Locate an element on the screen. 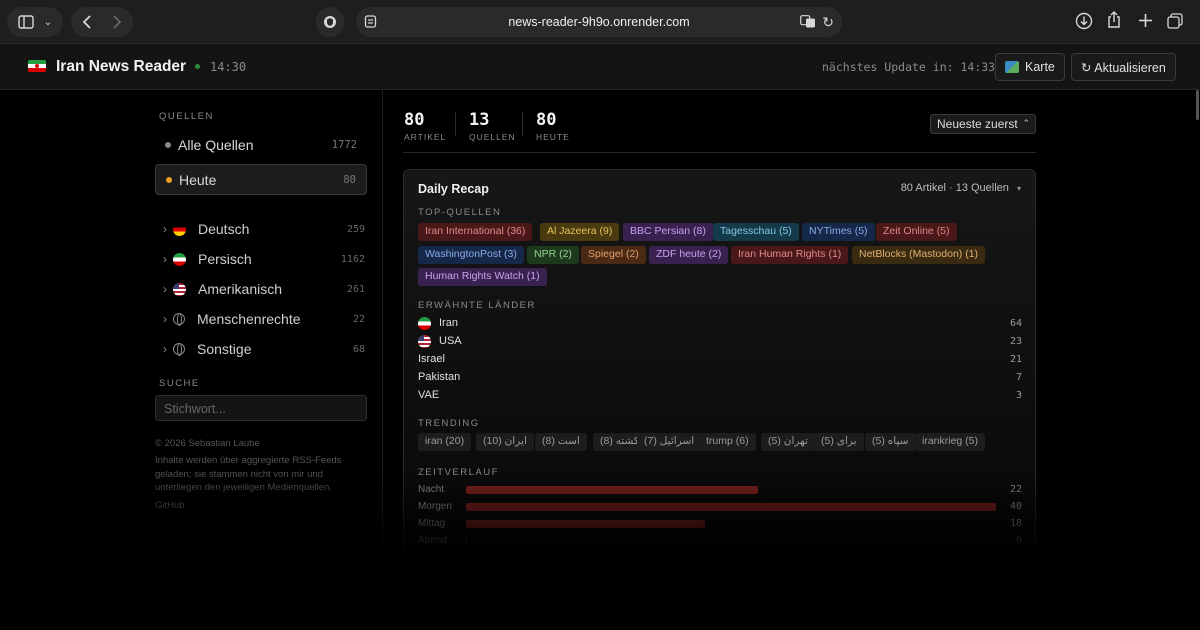 The width and height of the screenshot is (1200, 630). source-label: Heute is located at coordinates (198, 179).